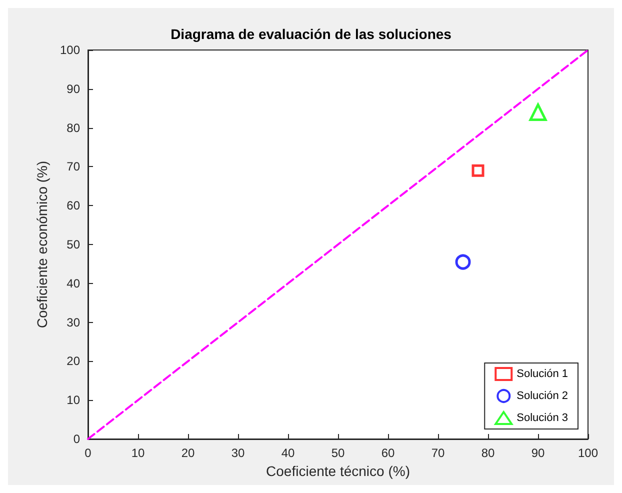  Describe the element at coordinates (73, 205) in the screenshot. I see `y-tick-label: 60` at that location.